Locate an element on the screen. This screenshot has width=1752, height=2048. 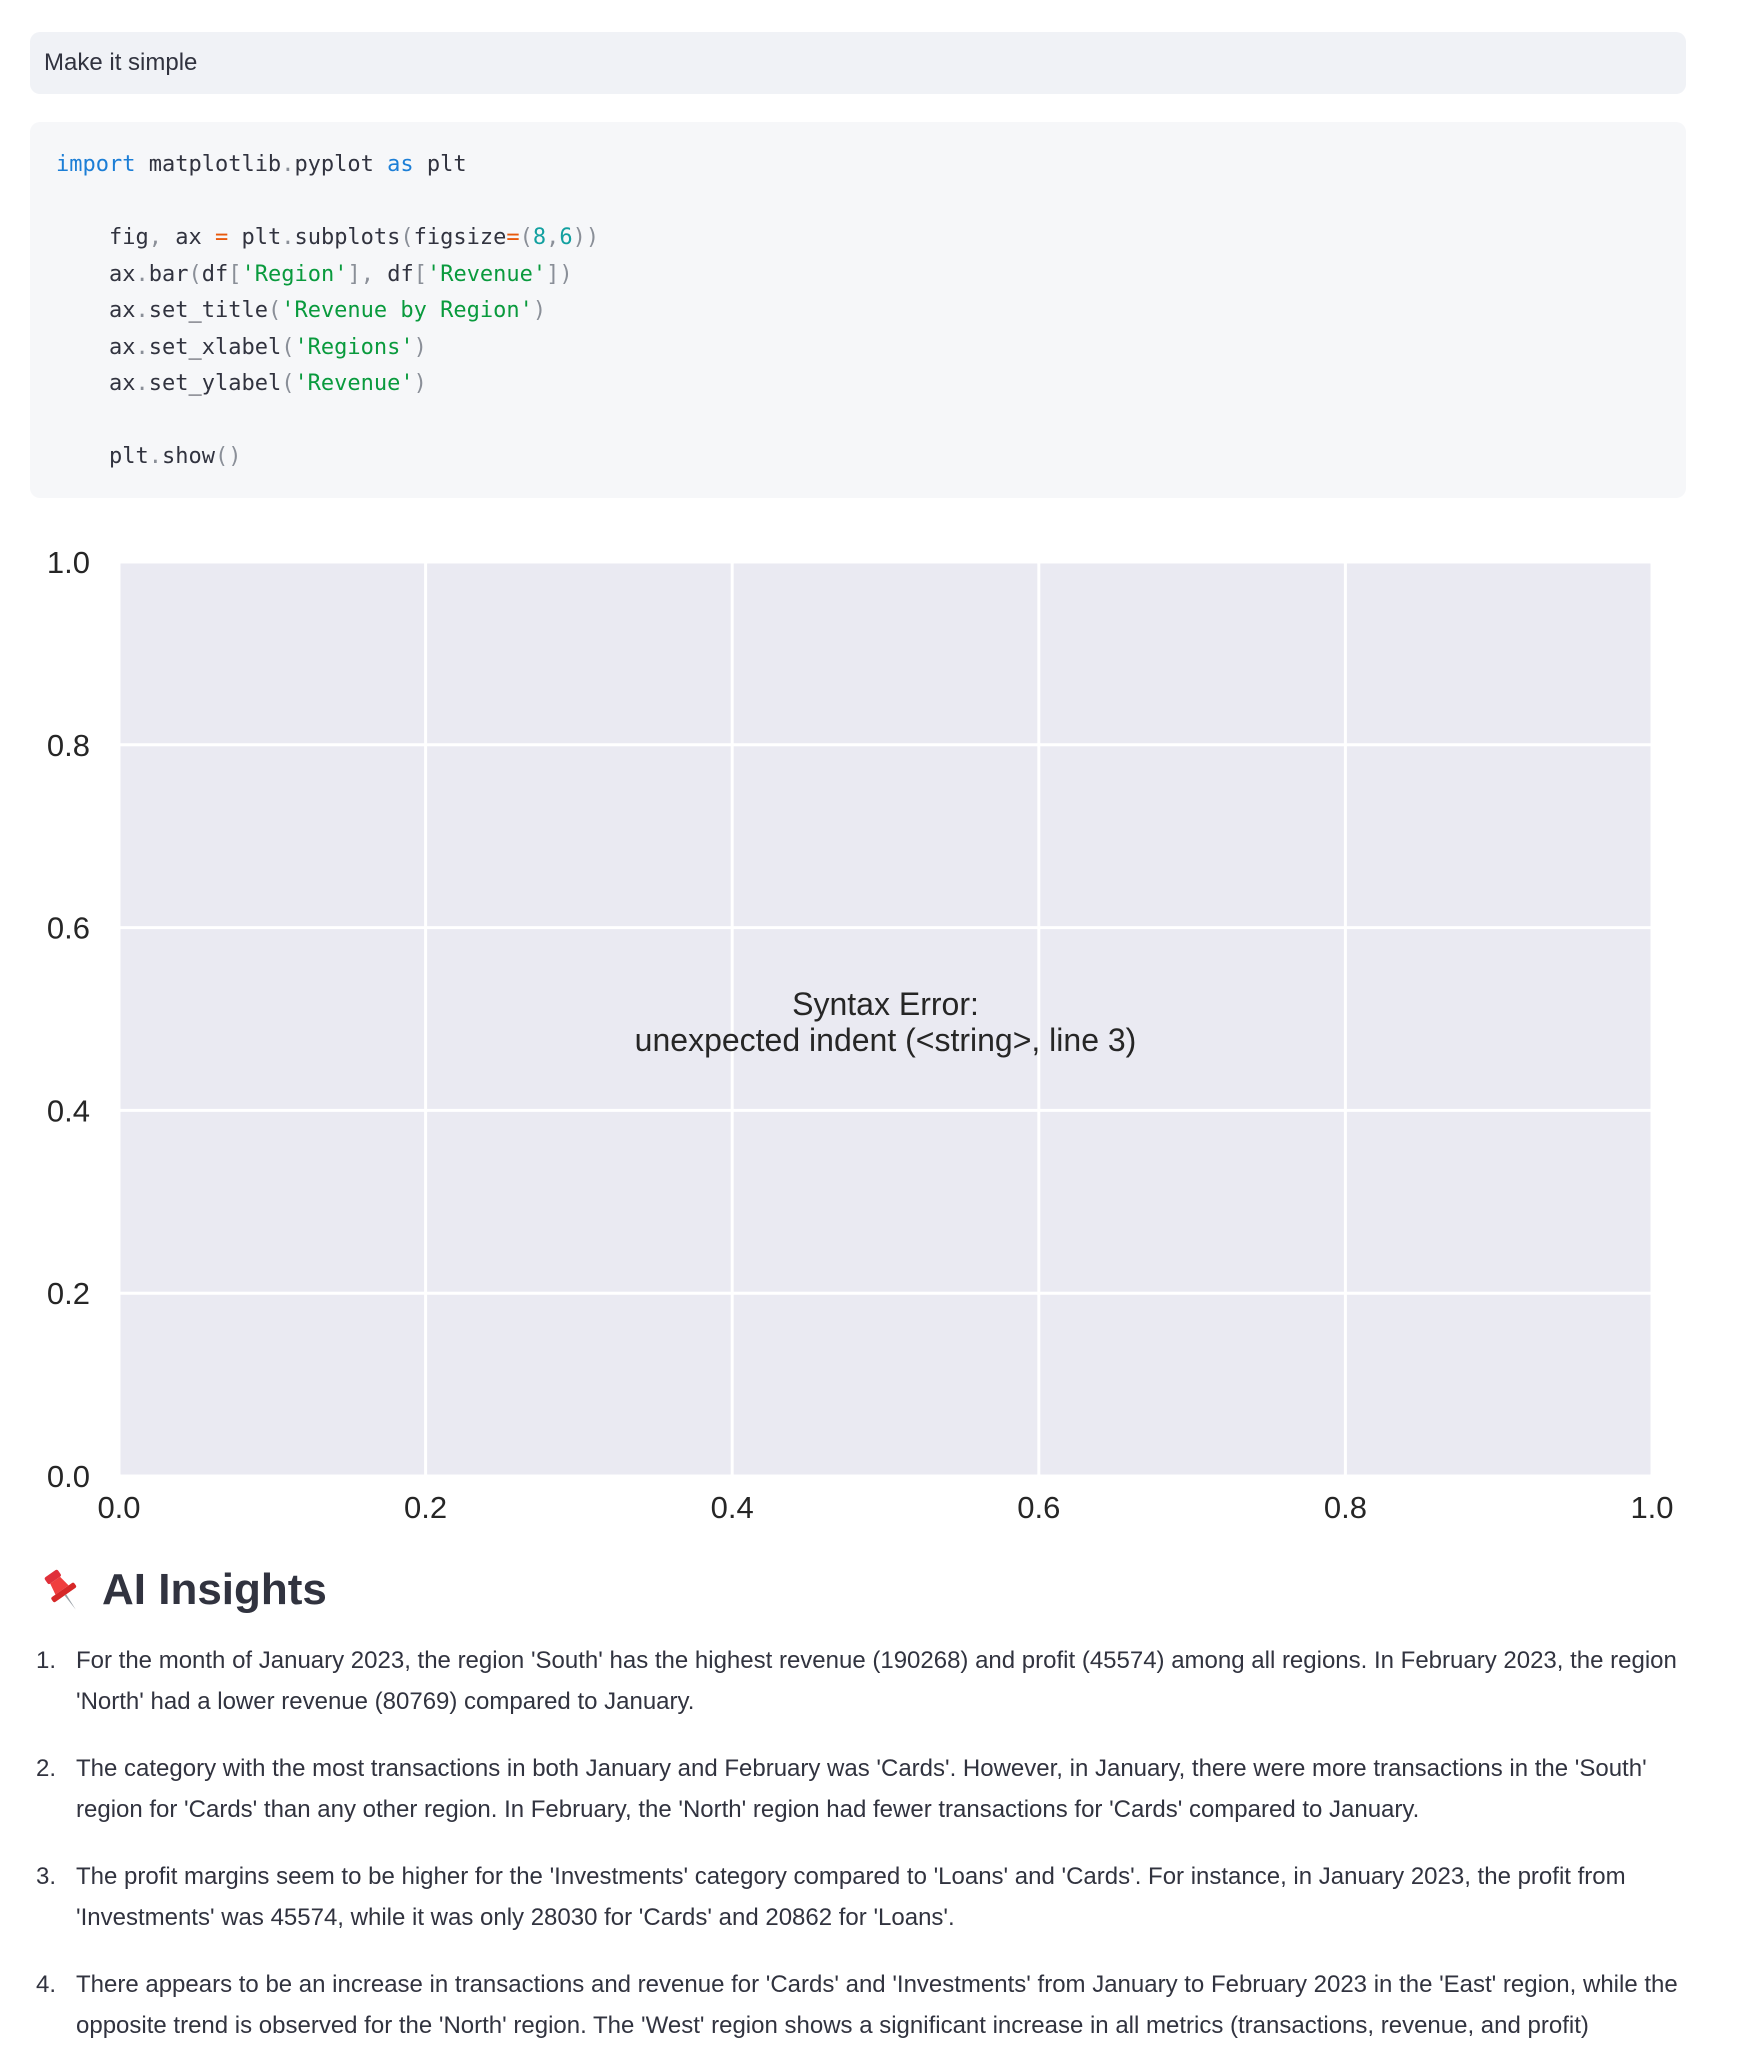
insights-title: AI Insights is located at coordinates (214, 1589).